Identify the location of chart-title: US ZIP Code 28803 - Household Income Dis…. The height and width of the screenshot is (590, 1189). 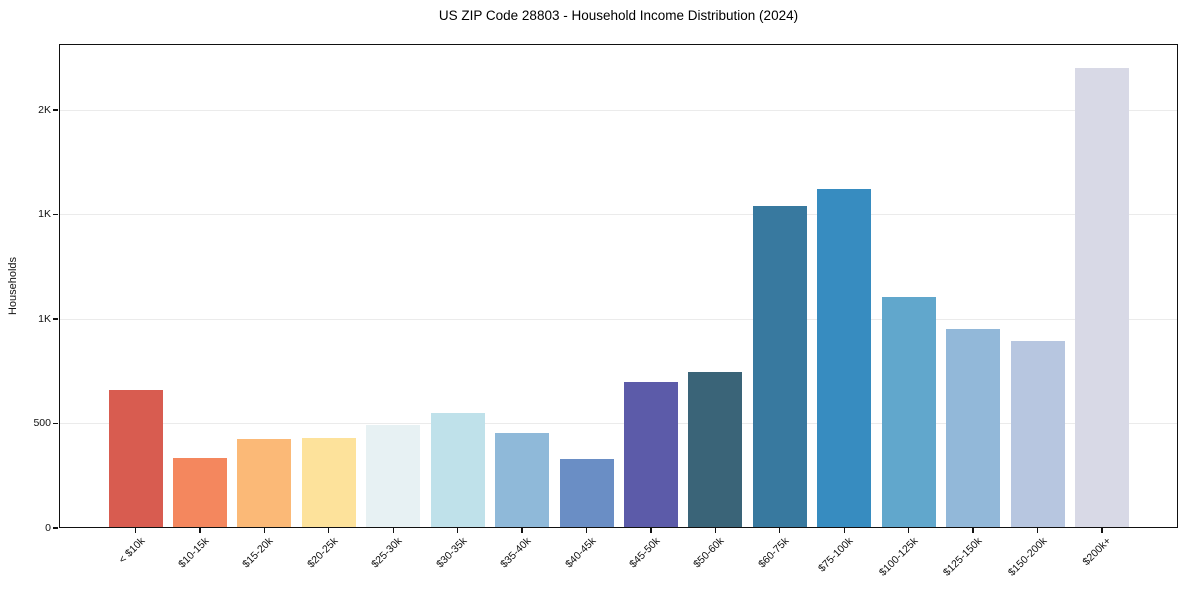
(618, 15).